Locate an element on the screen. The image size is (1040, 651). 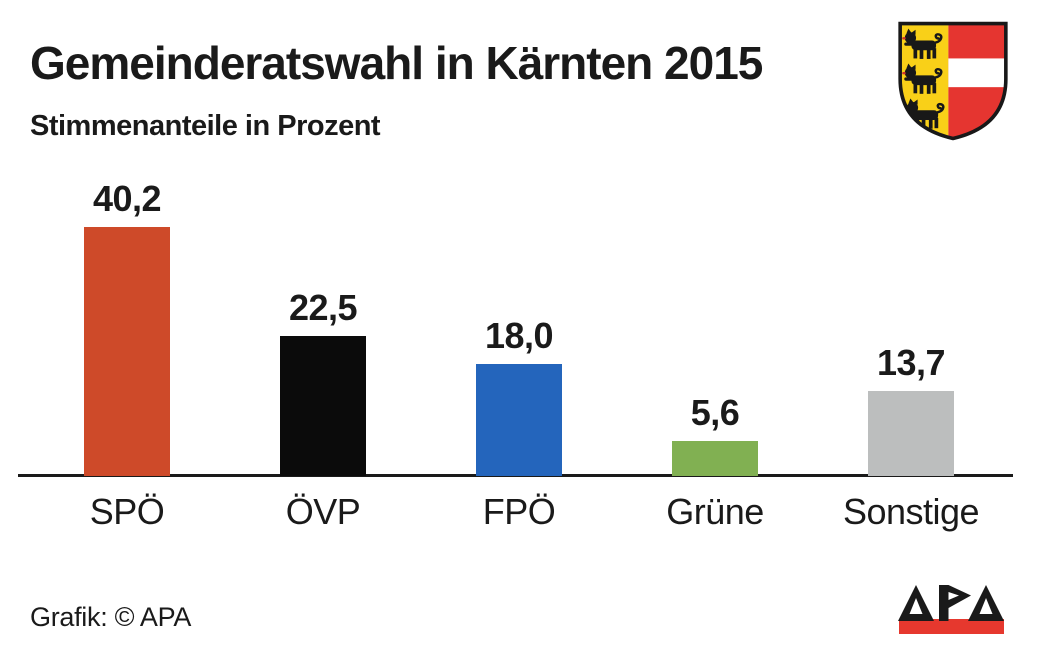
page-title: Gemeinderatswahl in Kärnten 2015 is located at coordinates (396, 63).